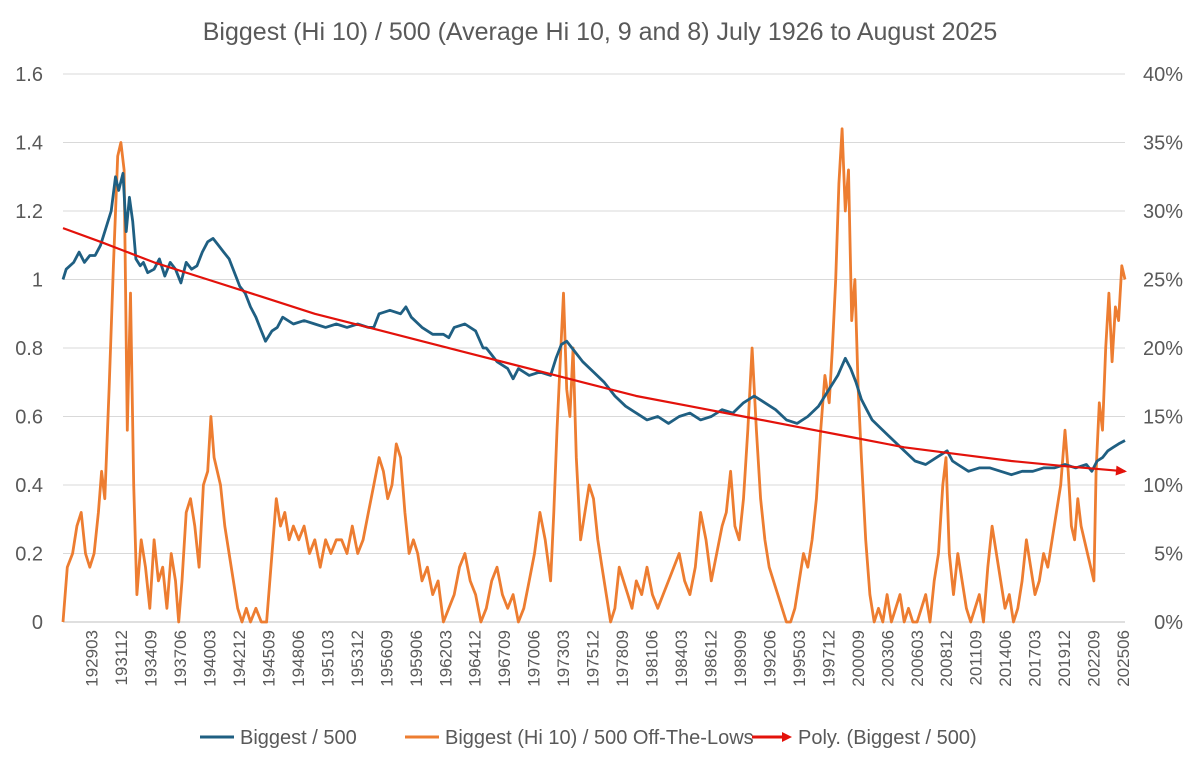 The width and height of the screenshot is (1200, 774). Describe the element at coordinates (29, 418) in the screenshot. I see `y-tick-label: 0.6` at that location.